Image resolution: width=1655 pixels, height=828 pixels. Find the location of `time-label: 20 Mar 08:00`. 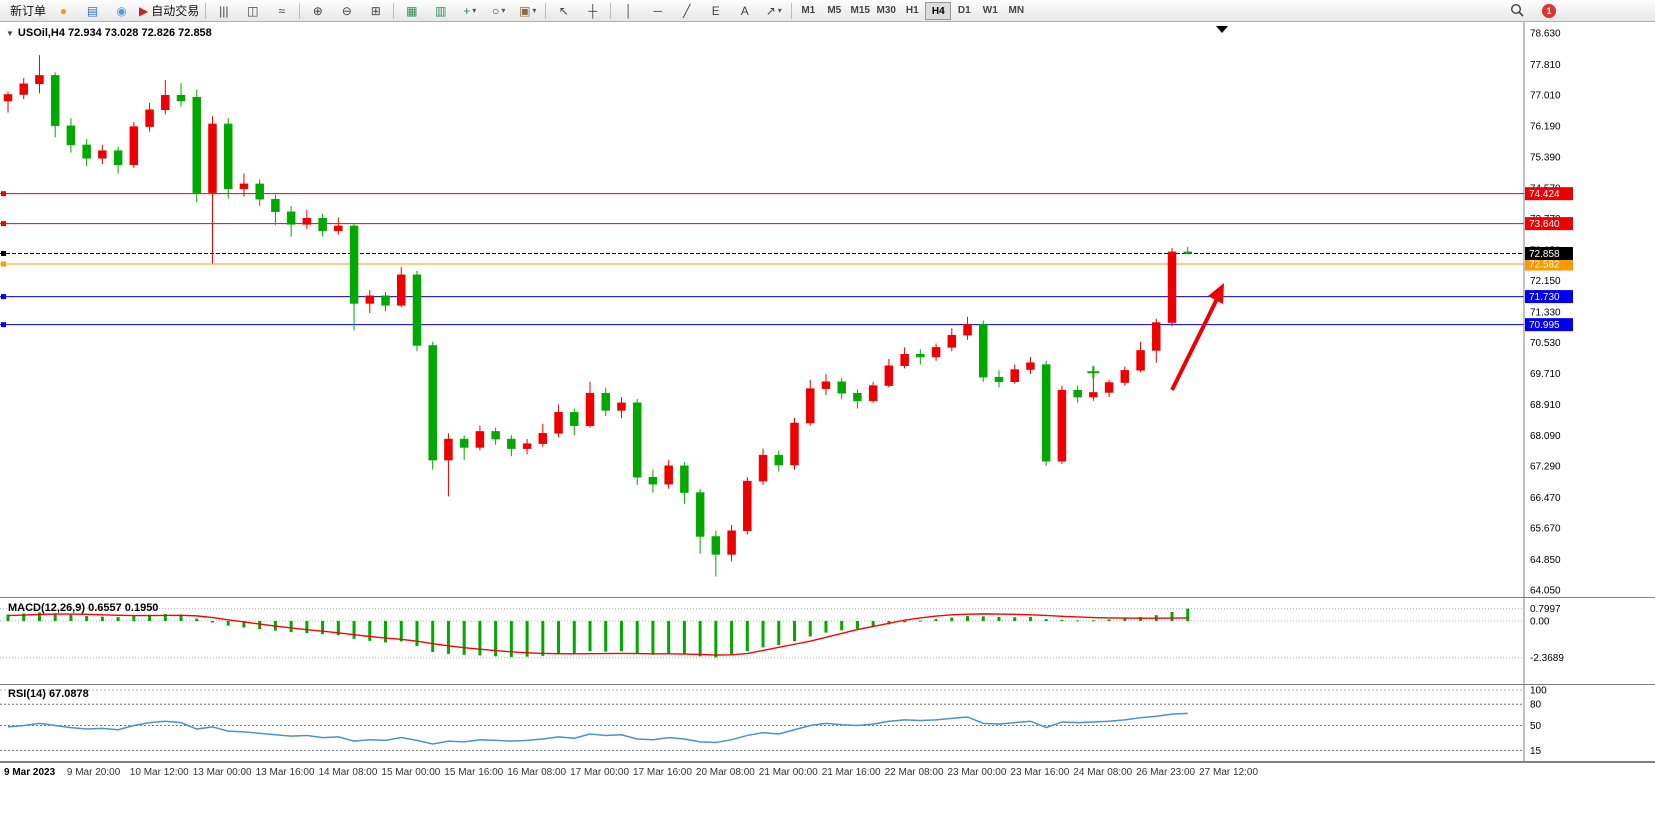

time-label: 20 Mar 08:00 is located at coordinates (725, 772).